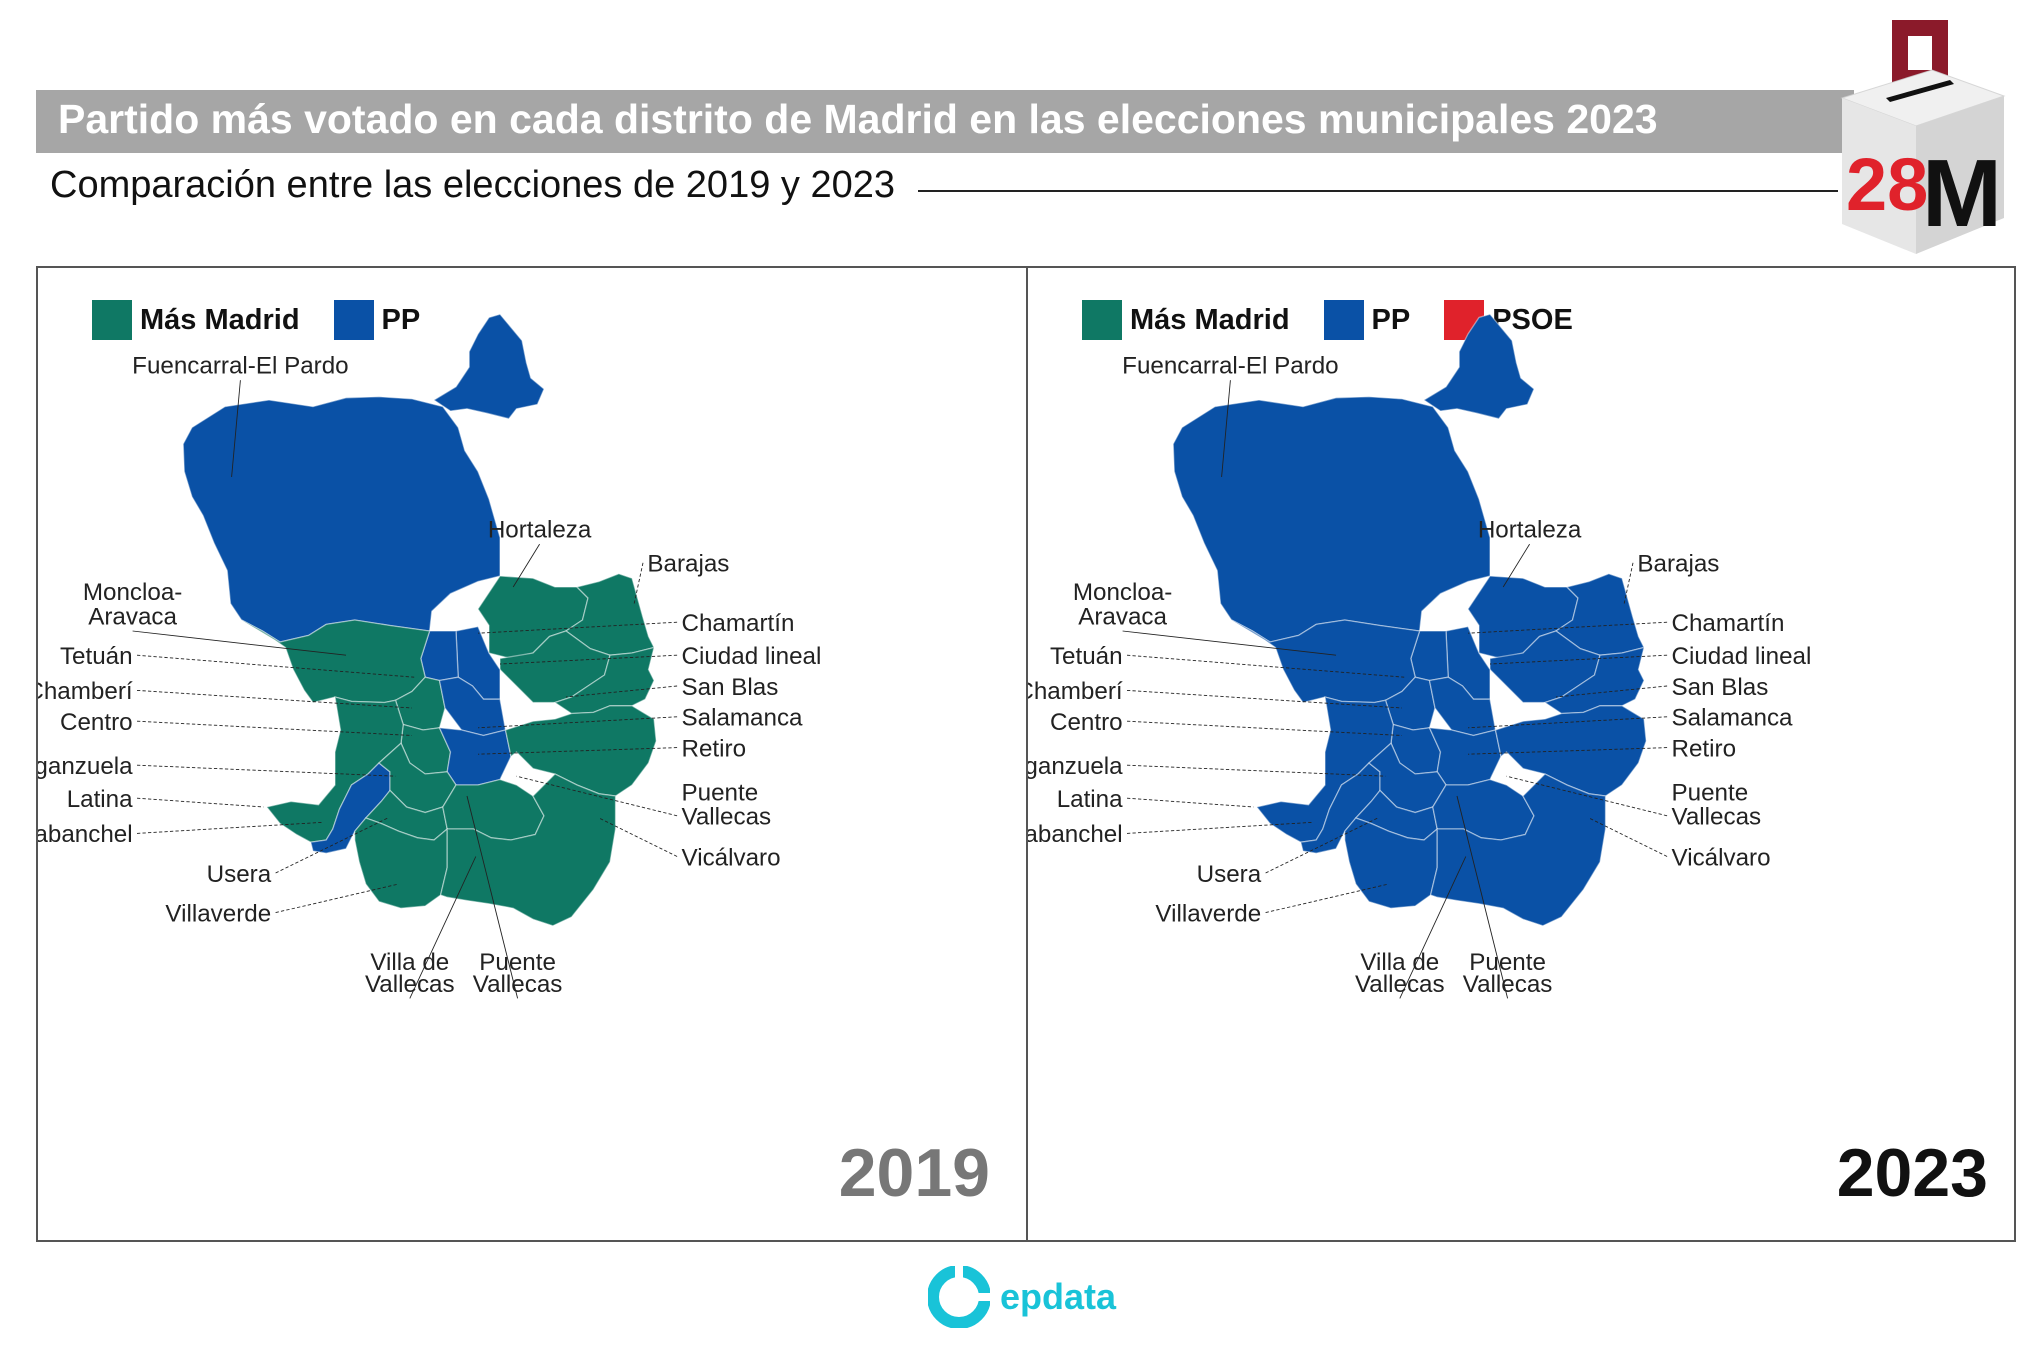 The image size is (2042, 1363). What do you see at coordinates (1912, 1173) in the screenshot?
I see `year-label: 2023` at bounding box center [1912, 1173].